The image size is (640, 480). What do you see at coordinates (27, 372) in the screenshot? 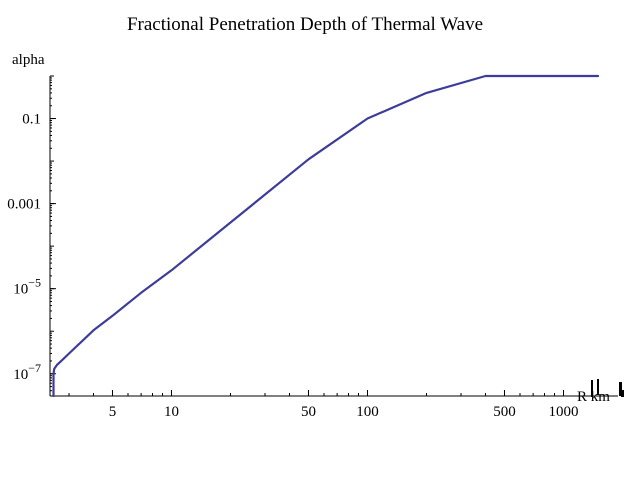
I see `y-tick-label: 10⁻⁷` at bounding box center [27, 372].